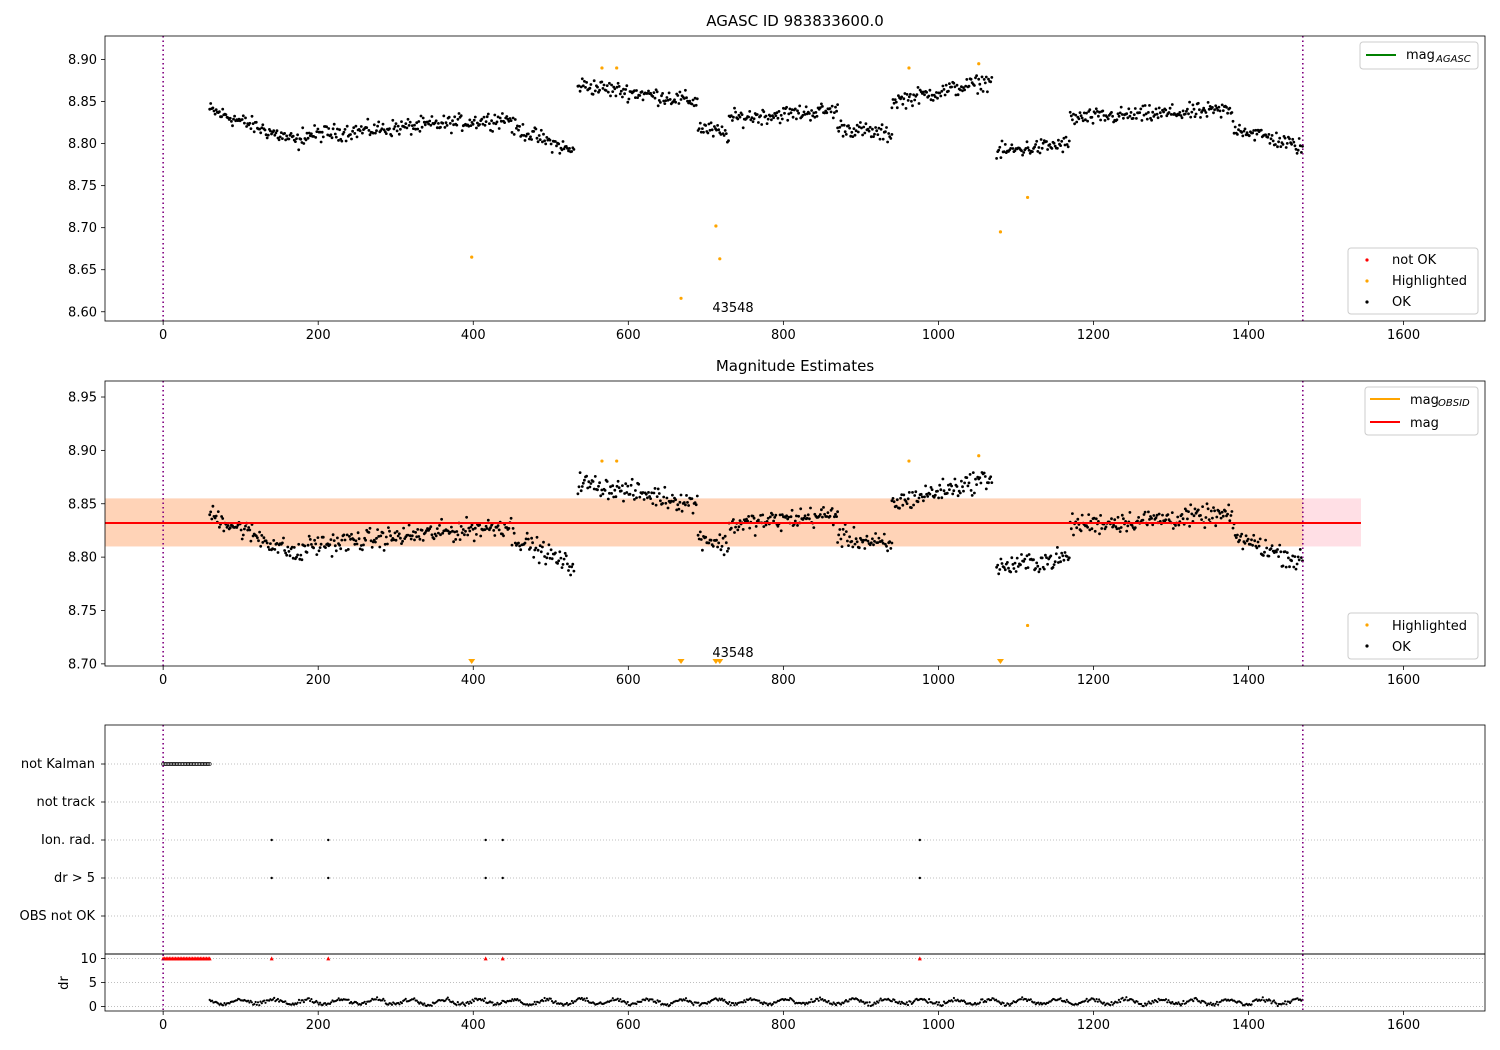 Image resolution: width=1500 pixels, height=1050 pixels. What do you see at coordinates (82, 270) in the screenshot?
I see `y-tick-label: 8.65` at bounding box center [82, 270].